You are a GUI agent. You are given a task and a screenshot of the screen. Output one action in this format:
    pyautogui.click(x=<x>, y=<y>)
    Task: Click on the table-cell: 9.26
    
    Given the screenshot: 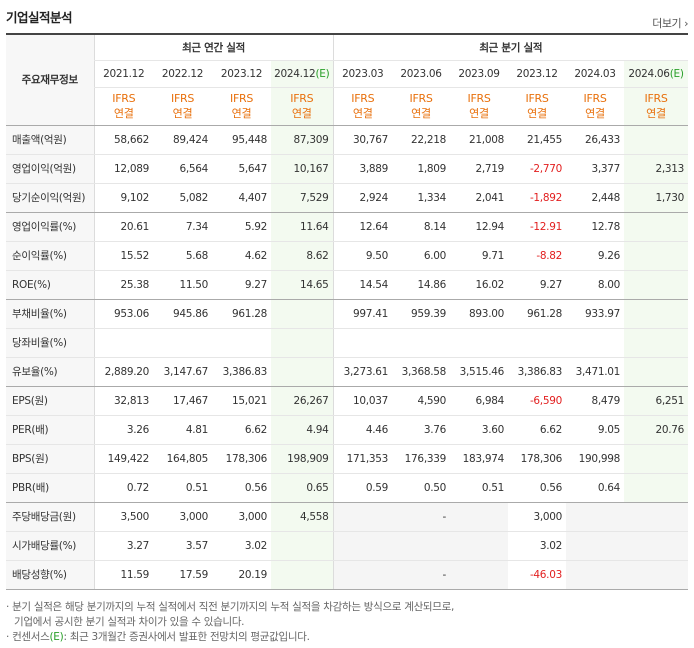 What is the action you would take?
    pyautogui.click(x=595, y=256)
    